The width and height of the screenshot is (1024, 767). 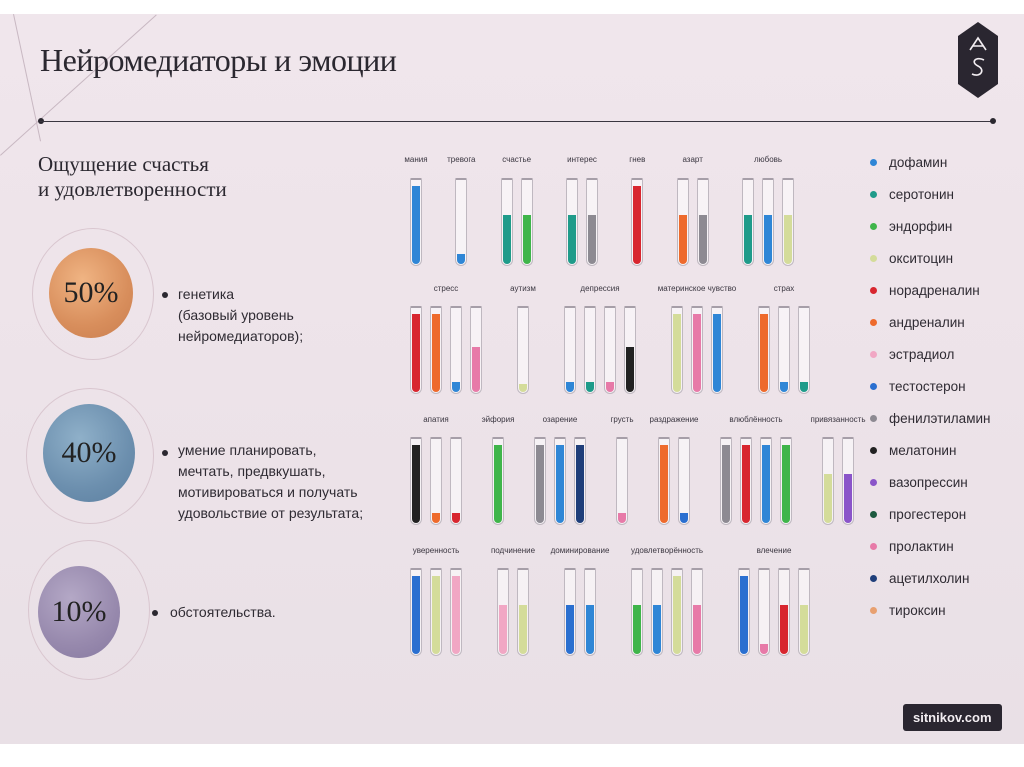 I want to click on legend-item: дофамин, so click(x=908, y=162).